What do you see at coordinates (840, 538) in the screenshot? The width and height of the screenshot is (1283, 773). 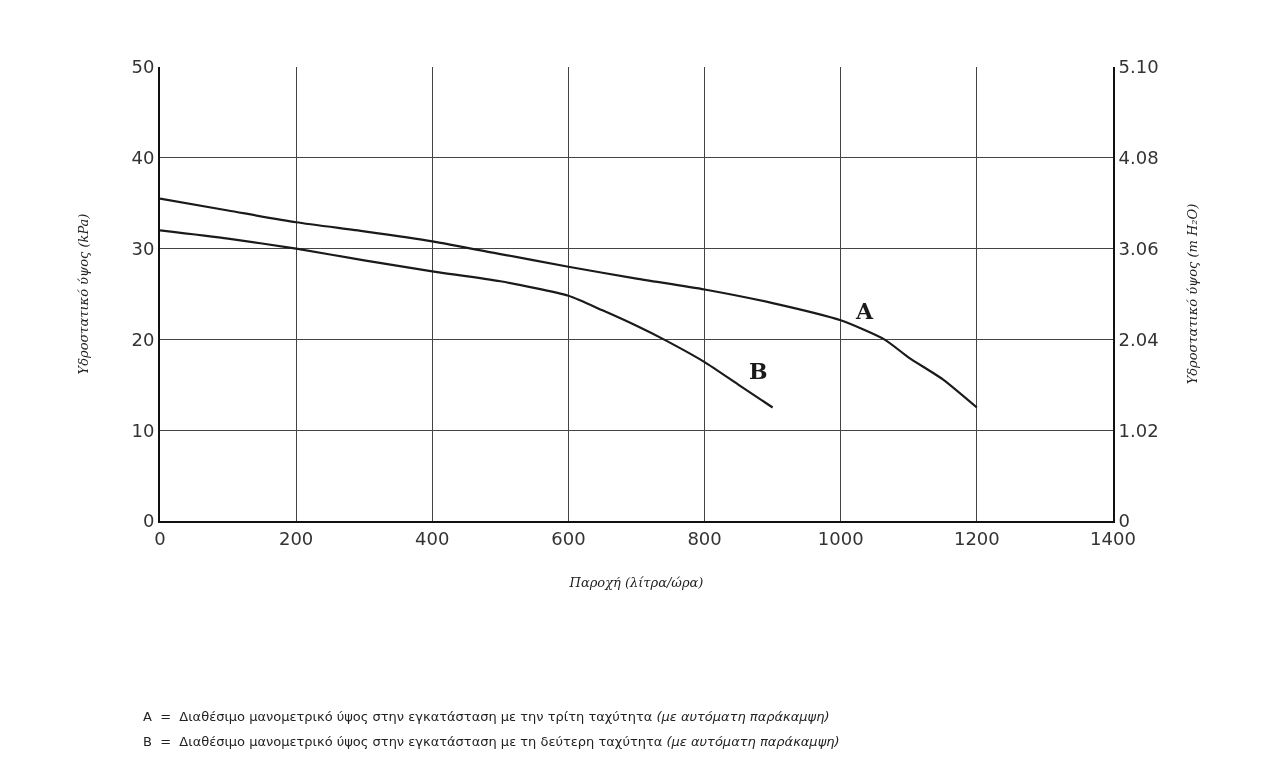 I see `x-tick-label: 1000` at bounding box center [840, 538].